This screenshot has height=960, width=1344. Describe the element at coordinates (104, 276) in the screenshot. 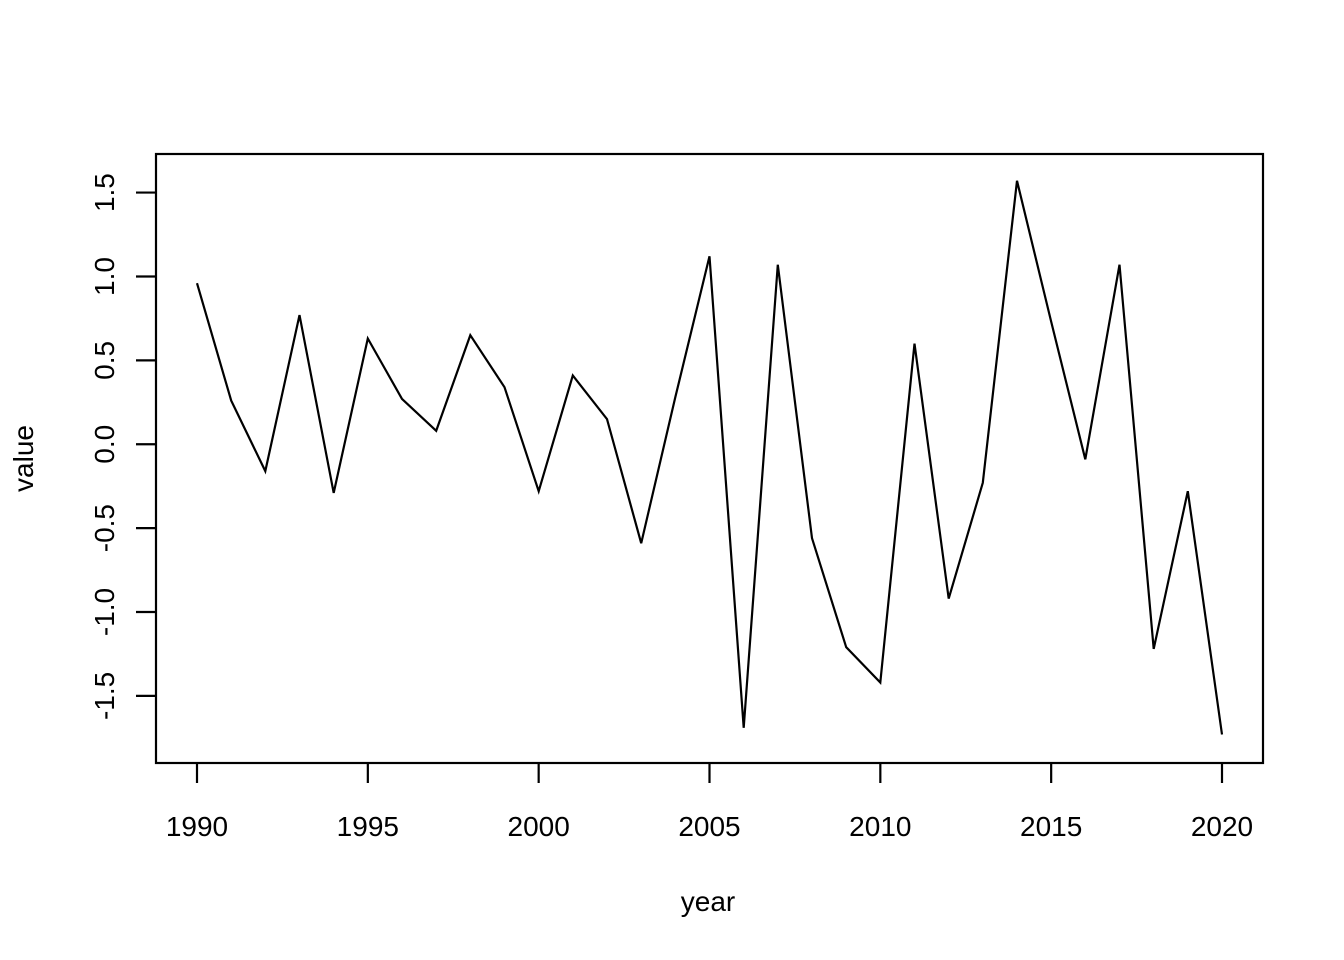

I see `y-tick-label: 1.0` at that location.